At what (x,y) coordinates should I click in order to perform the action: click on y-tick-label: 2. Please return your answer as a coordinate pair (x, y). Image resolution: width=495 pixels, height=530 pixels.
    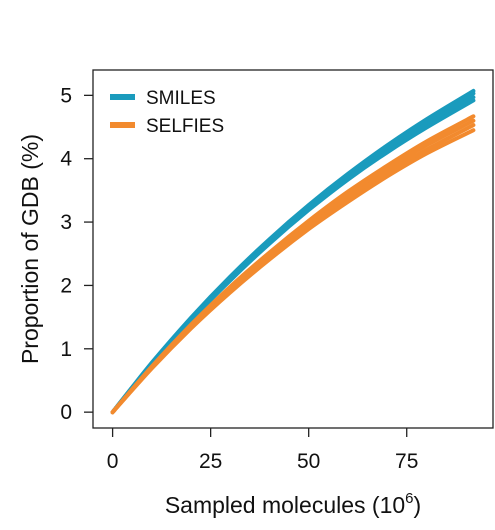
    Looking at the image, I should click on (66, 285).